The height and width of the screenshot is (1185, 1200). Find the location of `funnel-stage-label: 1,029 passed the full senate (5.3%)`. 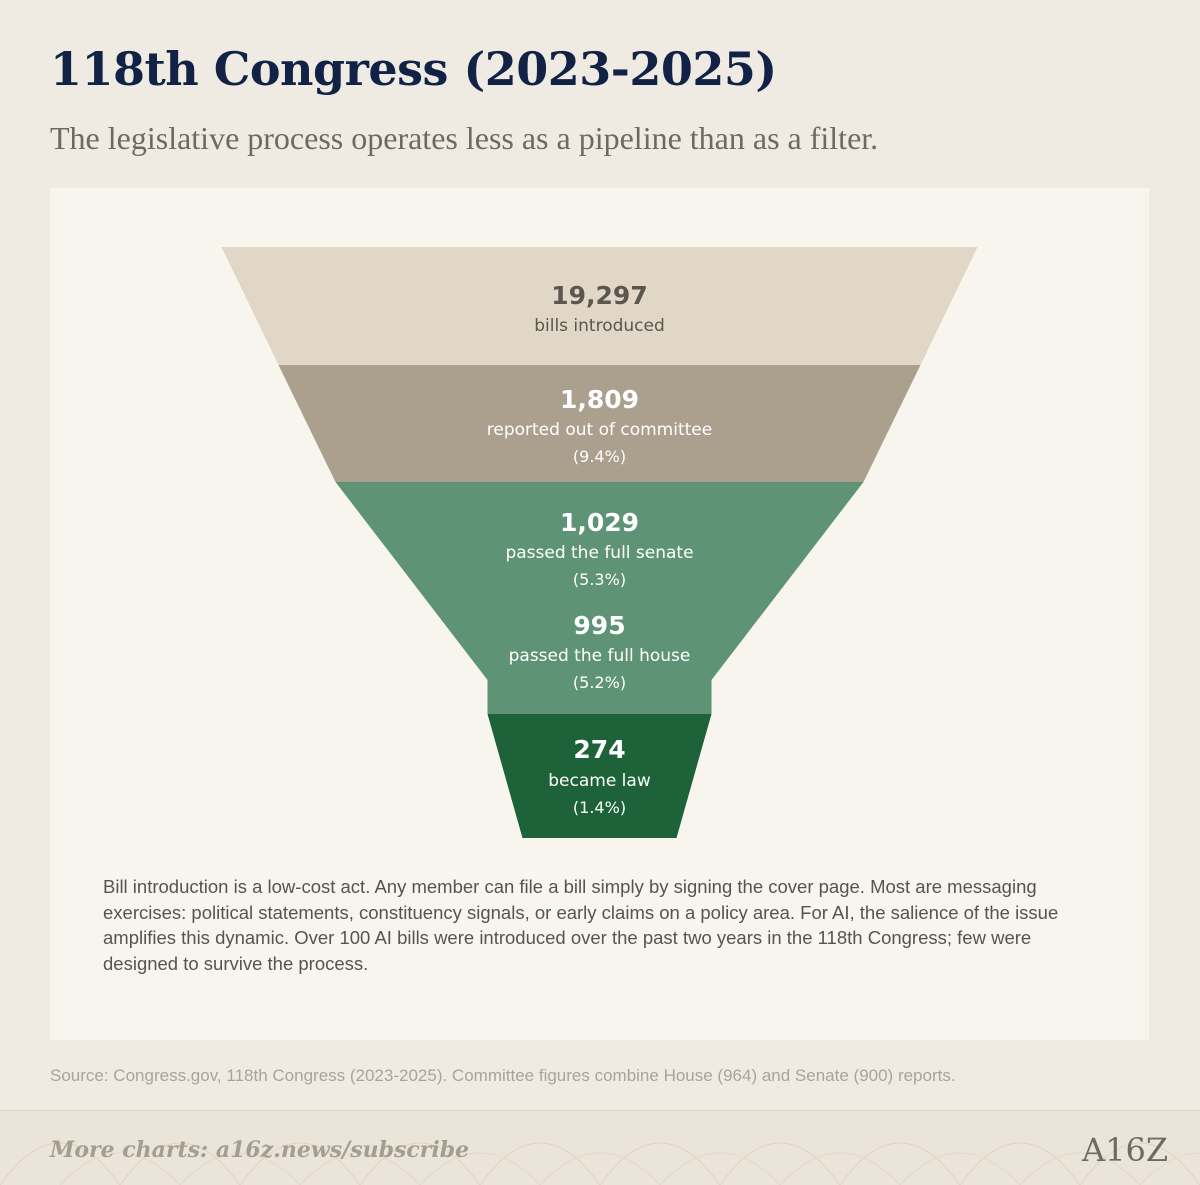

funnel-stage-label: 1,029 passed the full senate (5.3%) is located at coordinates (599, 548).